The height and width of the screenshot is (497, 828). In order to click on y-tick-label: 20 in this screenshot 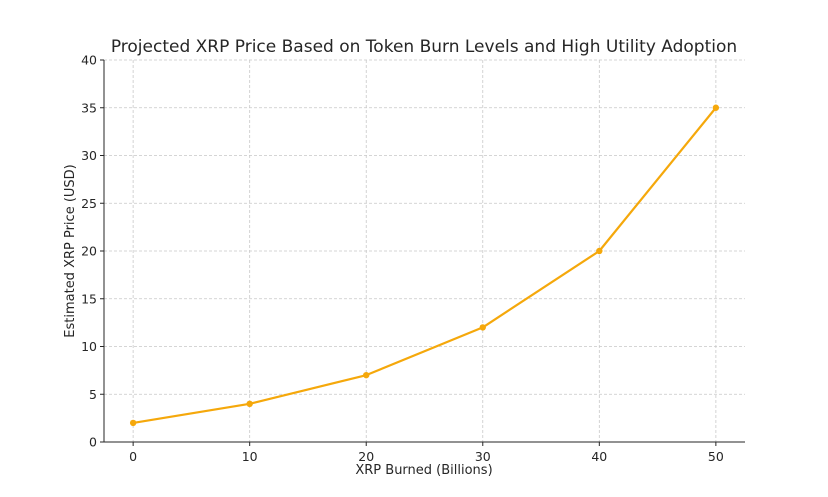, I will do `click(89, 251)`.